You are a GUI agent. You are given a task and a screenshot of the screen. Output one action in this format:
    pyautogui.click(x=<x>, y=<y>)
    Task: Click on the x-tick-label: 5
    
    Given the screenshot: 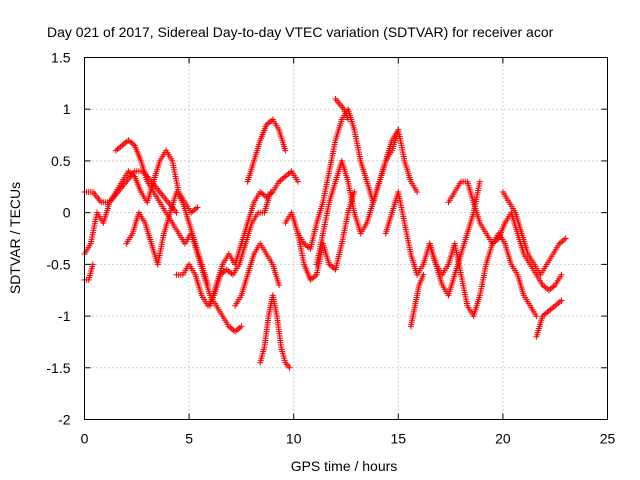 What is the action you would take?
    pyautogui.click(x=189, y=439)
    